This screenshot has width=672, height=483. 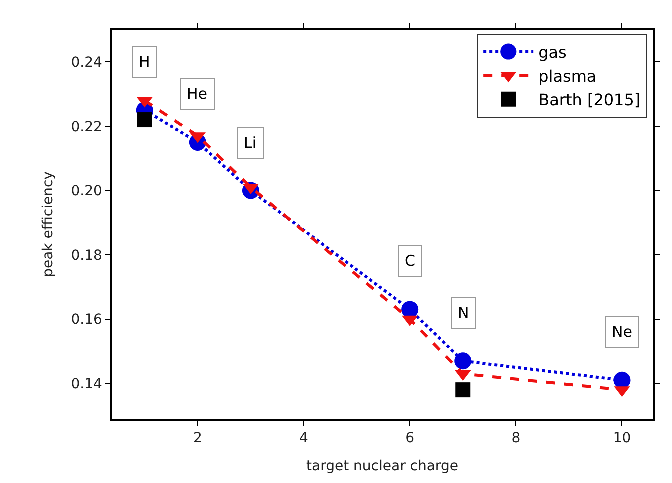 What do you see at coordinates (197, 94) in the screenshot?
I see `annotation: He` at bounding box center [197, 94].